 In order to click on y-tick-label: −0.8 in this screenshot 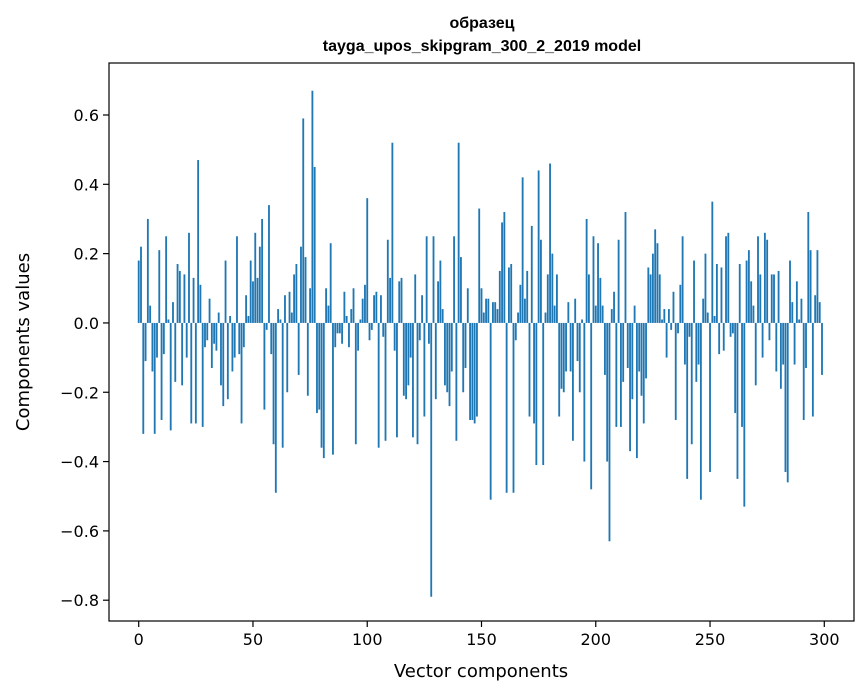, I will do `click(79, 600)`.